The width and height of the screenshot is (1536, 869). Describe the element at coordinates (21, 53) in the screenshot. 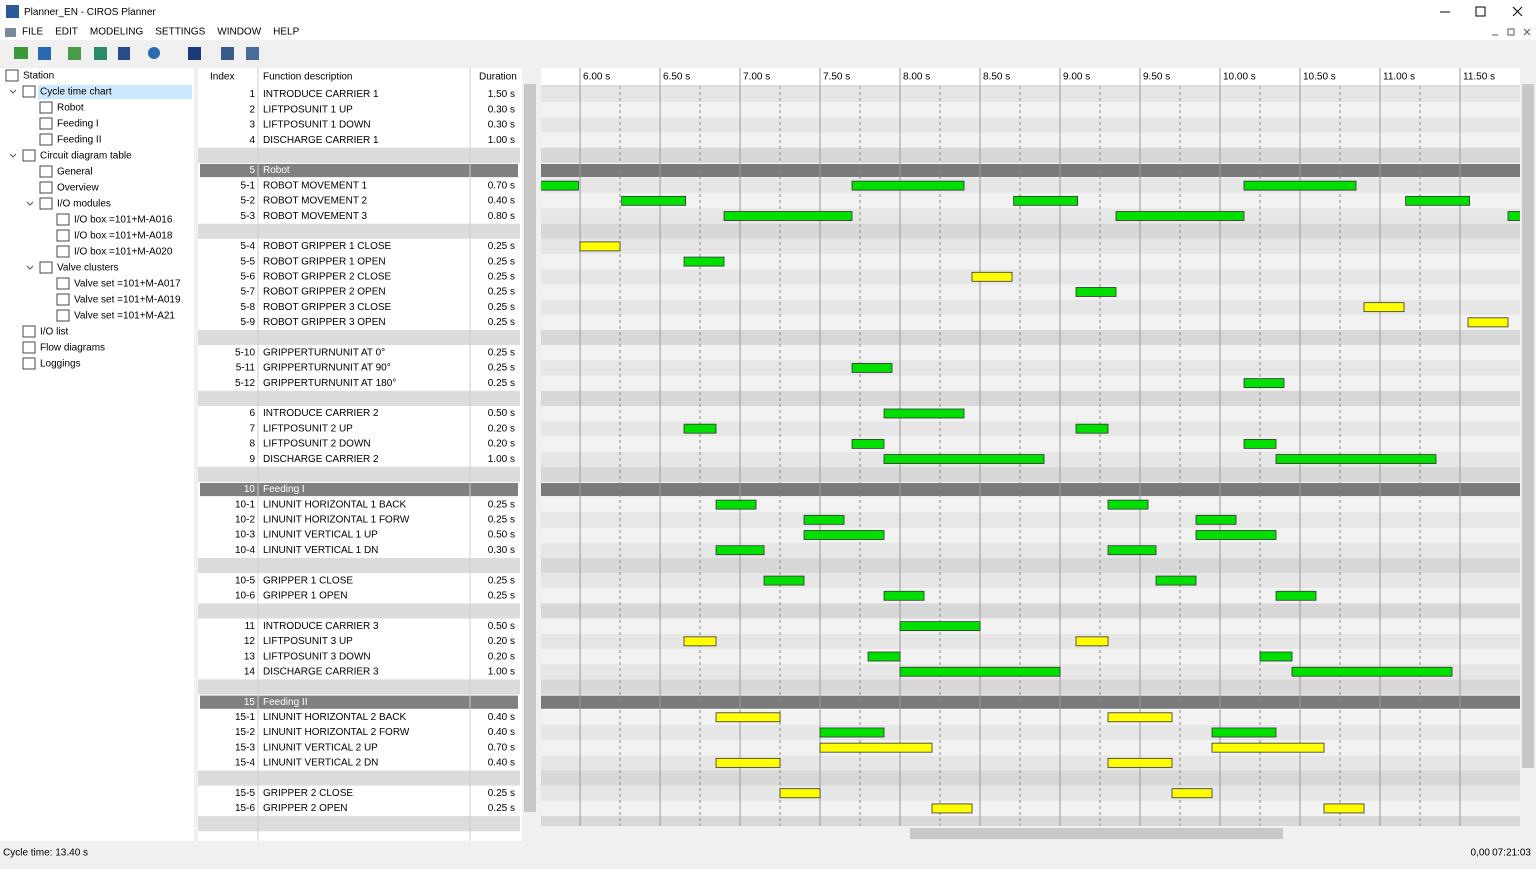

I see `open-button` at that location.